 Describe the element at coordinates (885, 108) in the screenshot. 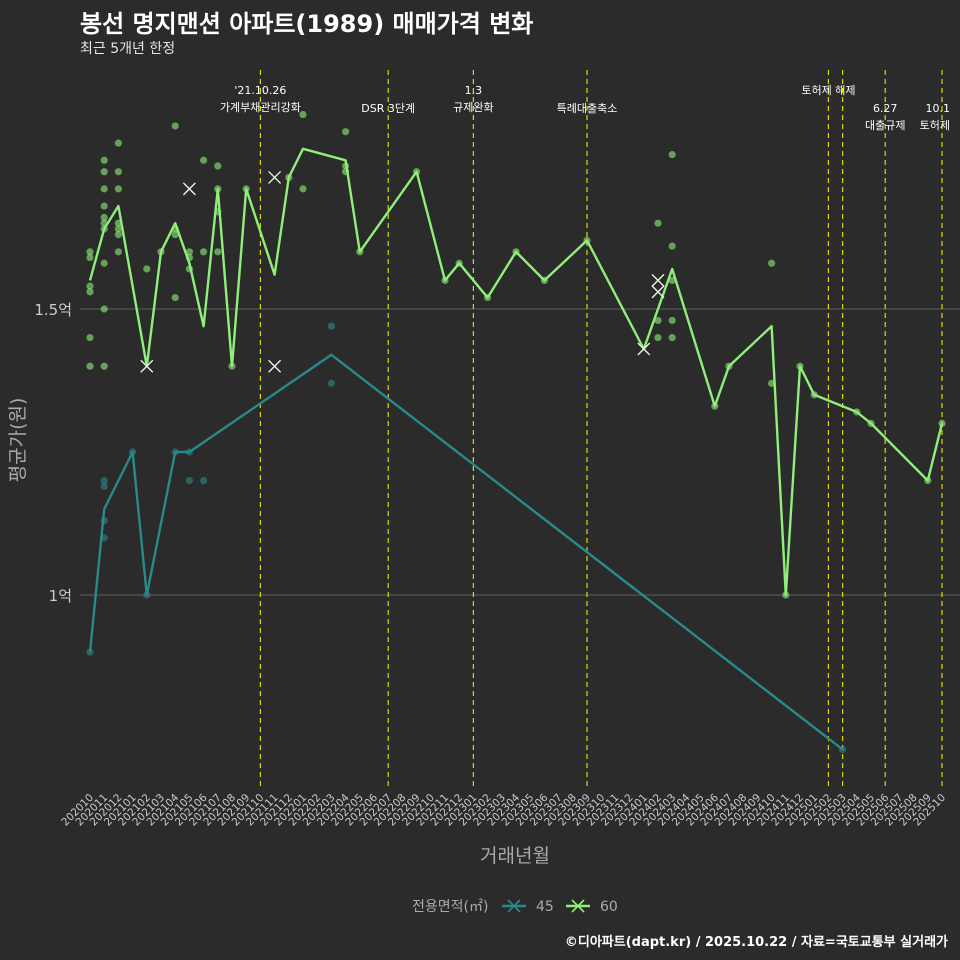

I see `event-label: 6.27` at that location.